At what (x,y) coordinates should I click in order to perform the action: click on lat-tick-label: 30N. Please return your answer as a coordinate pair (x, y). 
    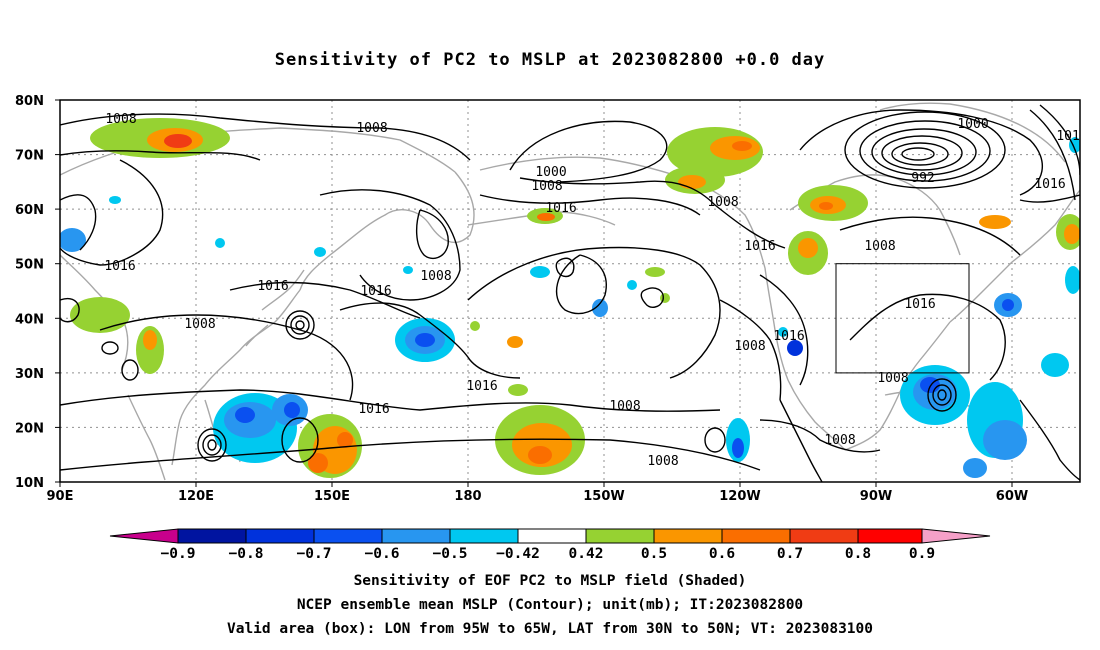
    Looking at the image, I should click on (29, 374).